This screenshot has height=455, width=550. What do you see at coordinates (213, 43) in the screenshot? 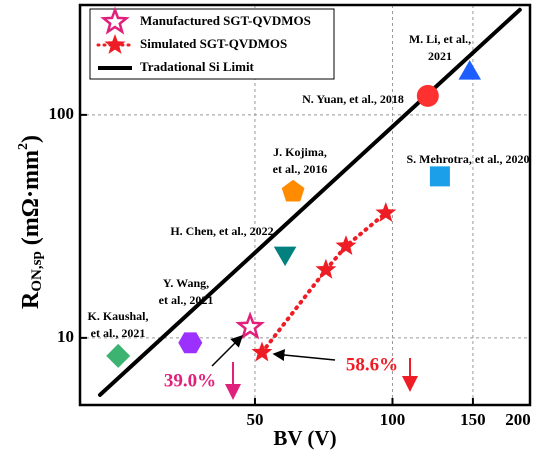
I see `legend-label: Simulated SGT-QVDMOS` at bounding box center [213, 43].